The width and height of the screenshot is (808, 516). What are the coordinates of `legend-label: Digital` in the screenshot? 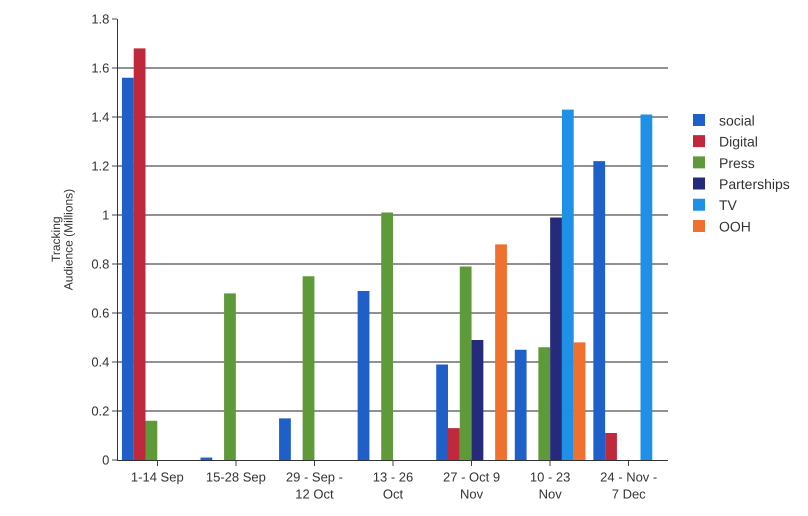 It's located at (738, 142).